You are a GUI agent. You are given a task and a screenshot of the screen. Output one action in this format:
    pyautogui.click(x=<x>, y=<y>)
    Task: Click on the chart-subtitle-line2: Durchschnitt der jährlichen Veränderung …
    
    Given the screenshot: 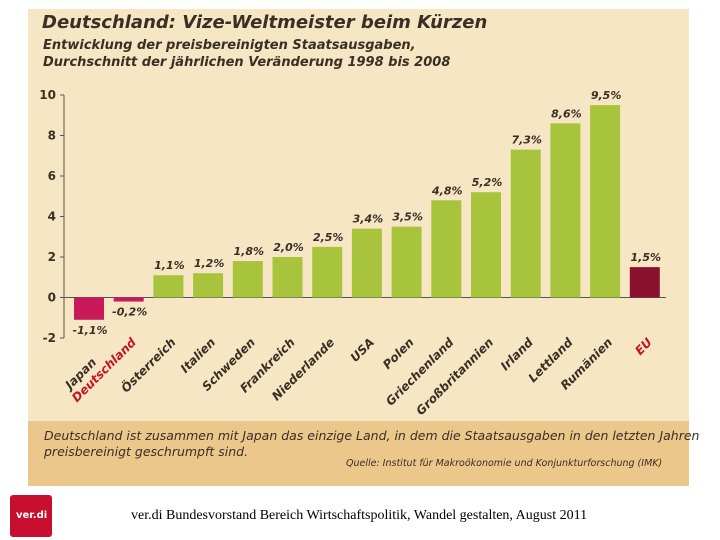 What is the action you would take?
    pyautogui.click(x=247, y=62)
    